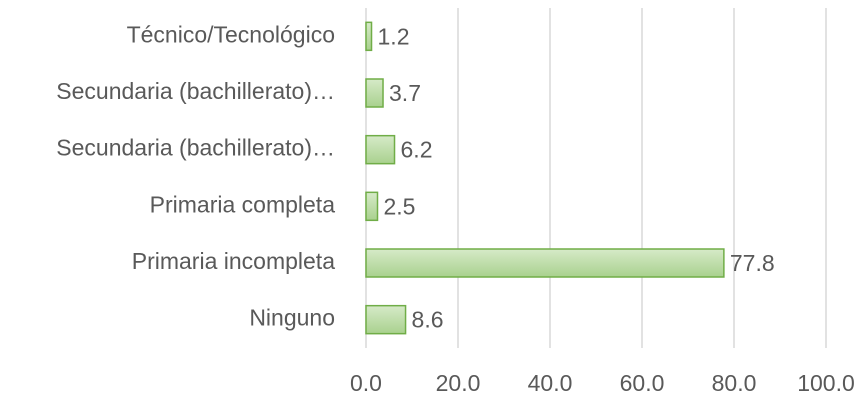 This screenshot has height=401, width=865. I want to click on y-tick-label: Técnico/Tecnológico, so click(231, 34).